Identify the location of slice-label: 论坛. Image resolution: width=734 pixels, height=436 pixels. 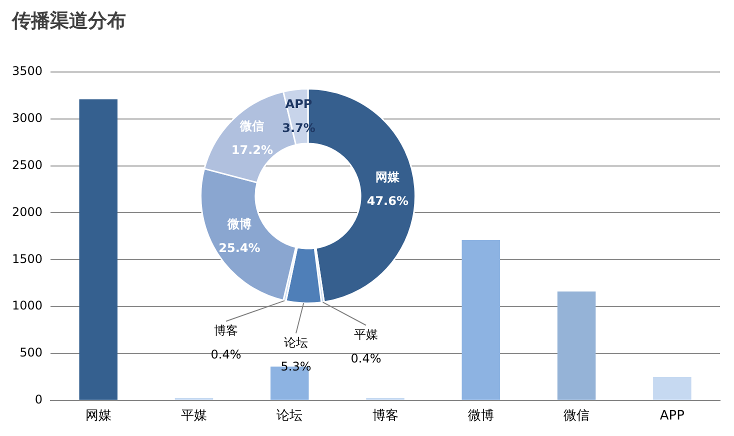
(296, 342).